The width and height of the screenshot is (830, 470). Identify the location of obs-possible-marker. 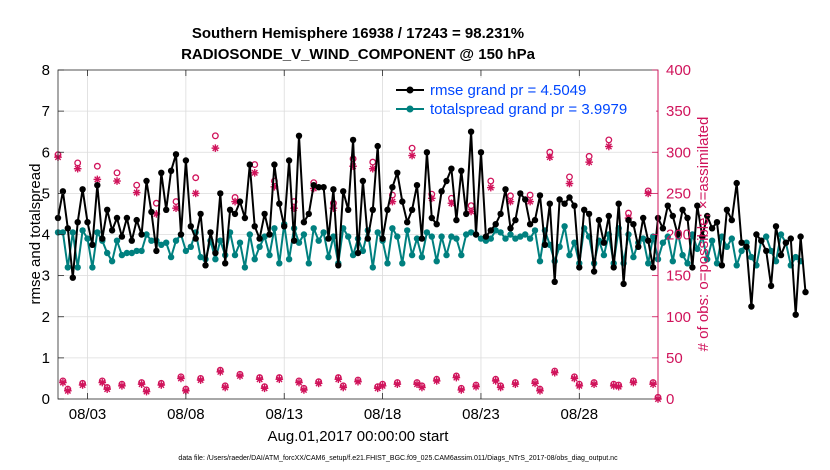
(117, 173).